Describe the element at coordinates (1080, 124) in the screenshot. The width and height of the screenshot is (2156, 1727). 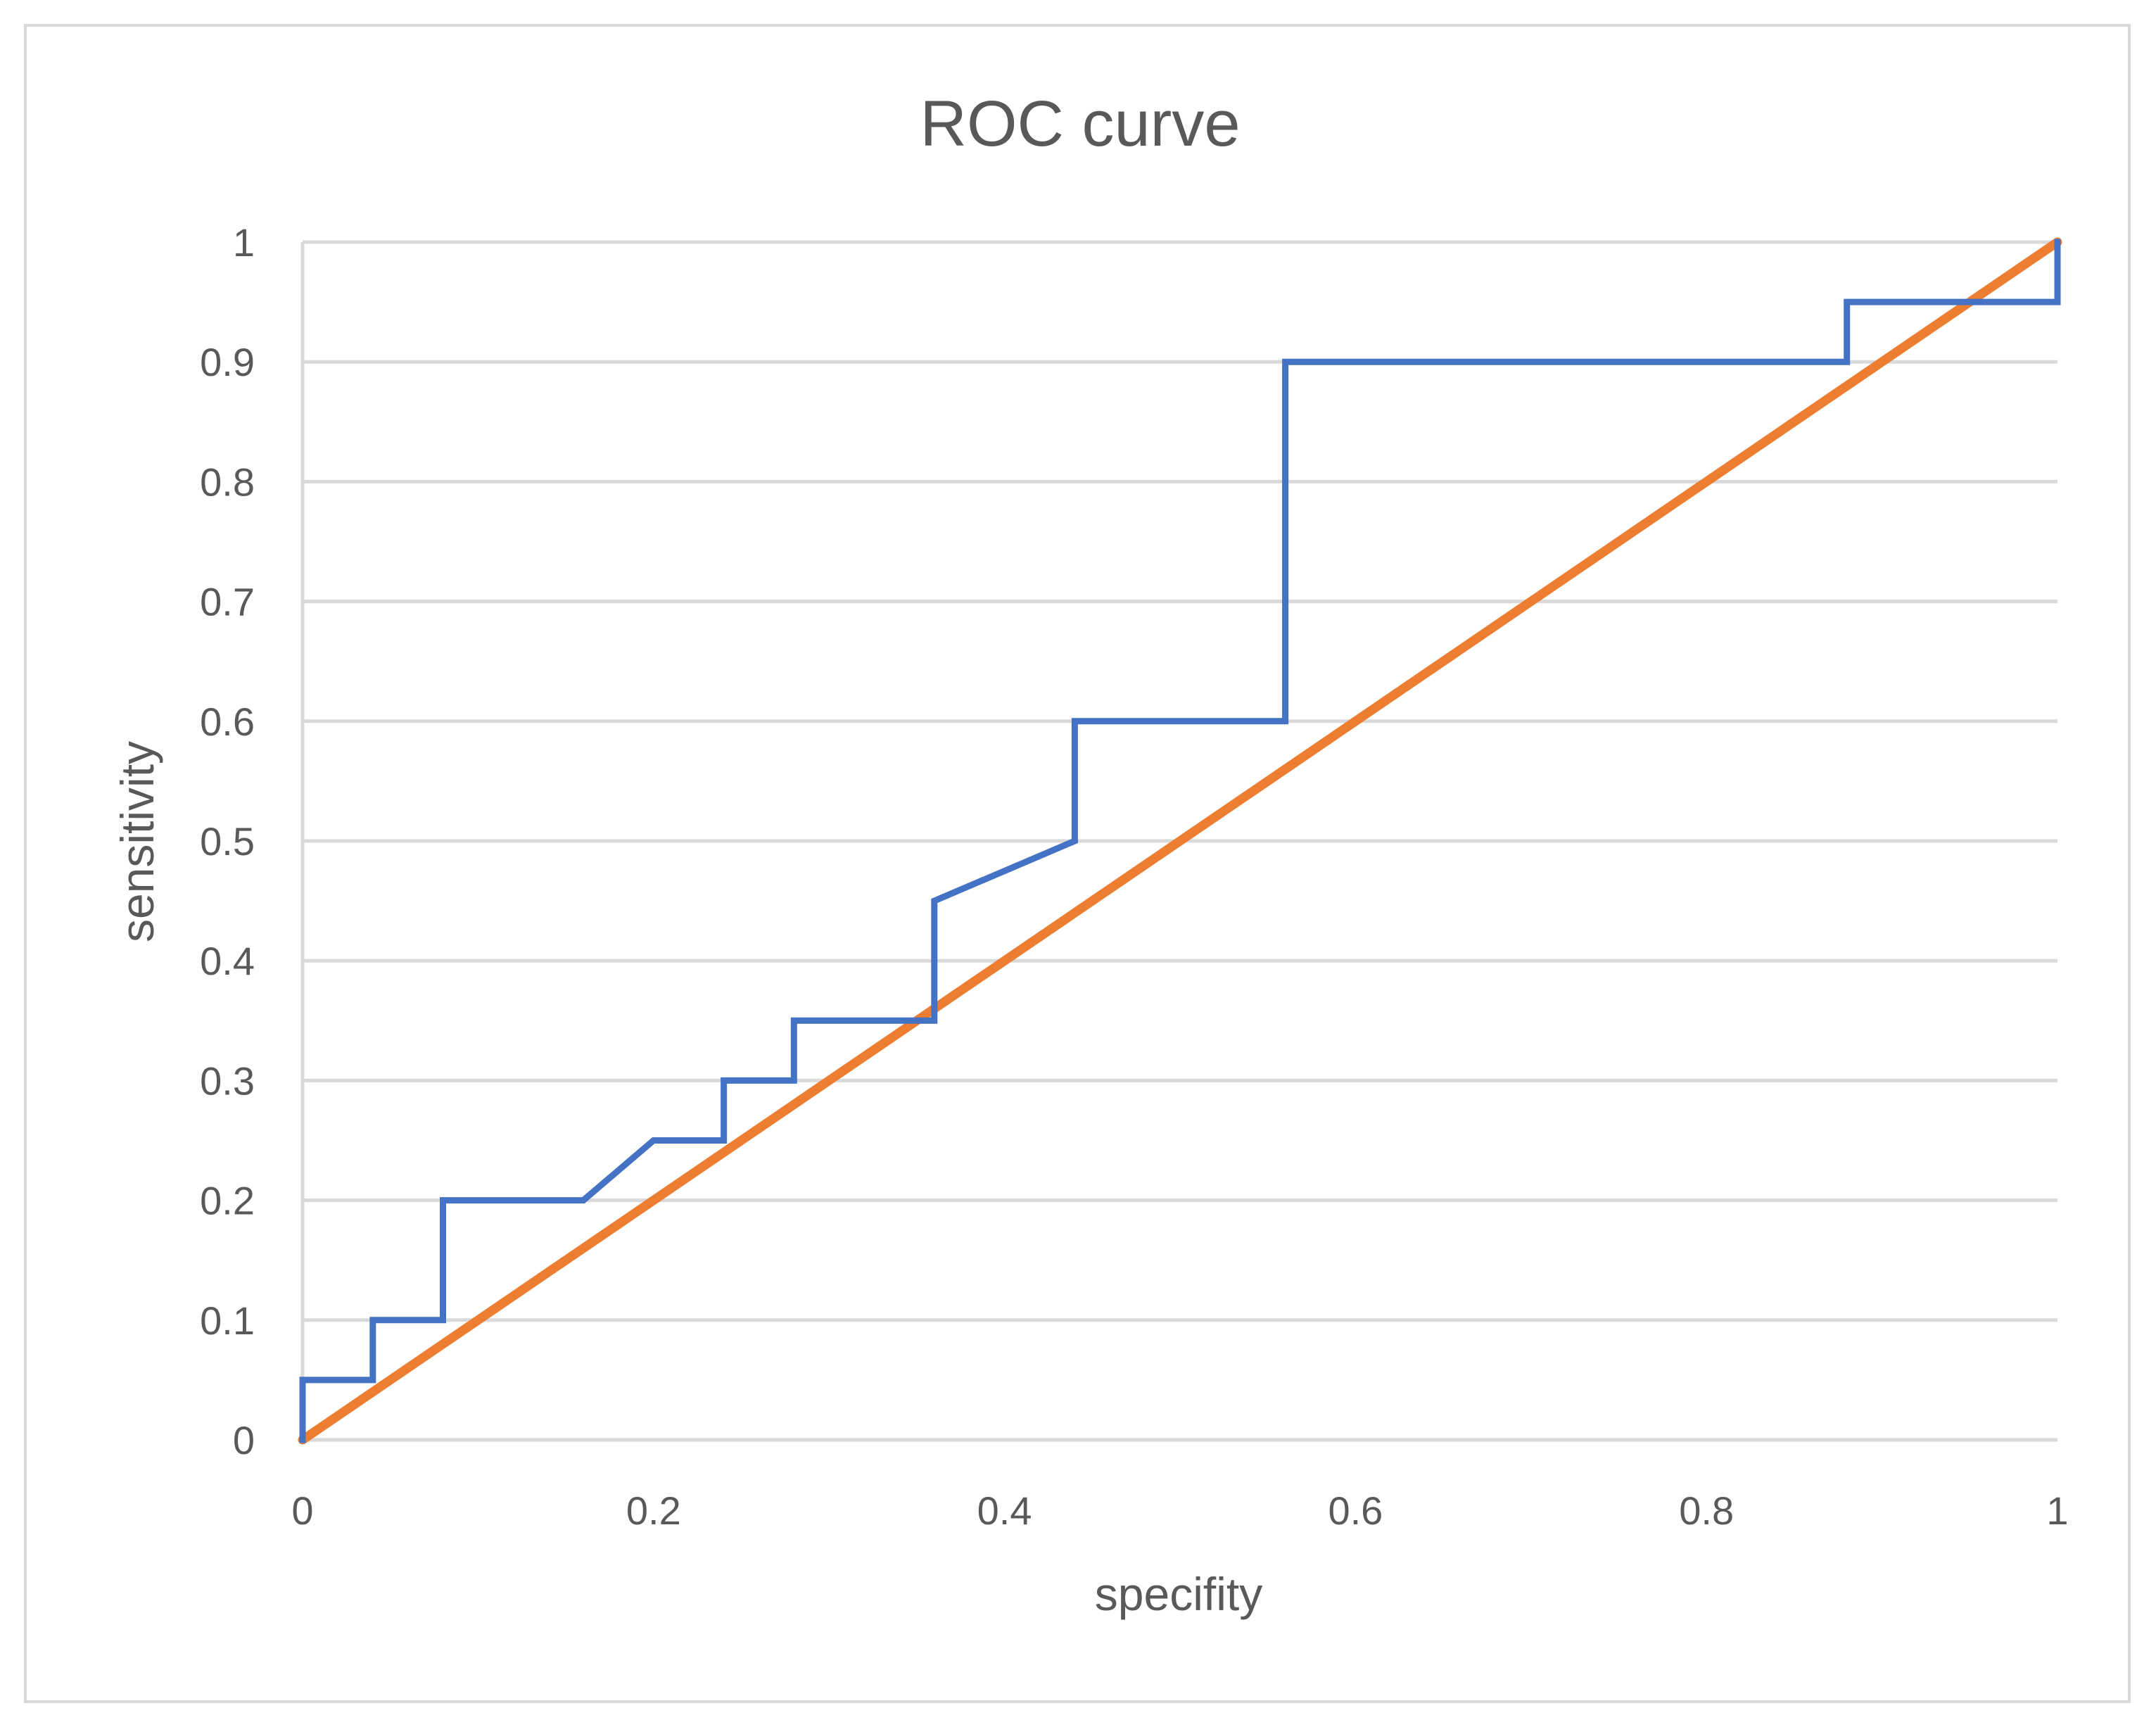
I see `chart-title: ROC curve` at that location.